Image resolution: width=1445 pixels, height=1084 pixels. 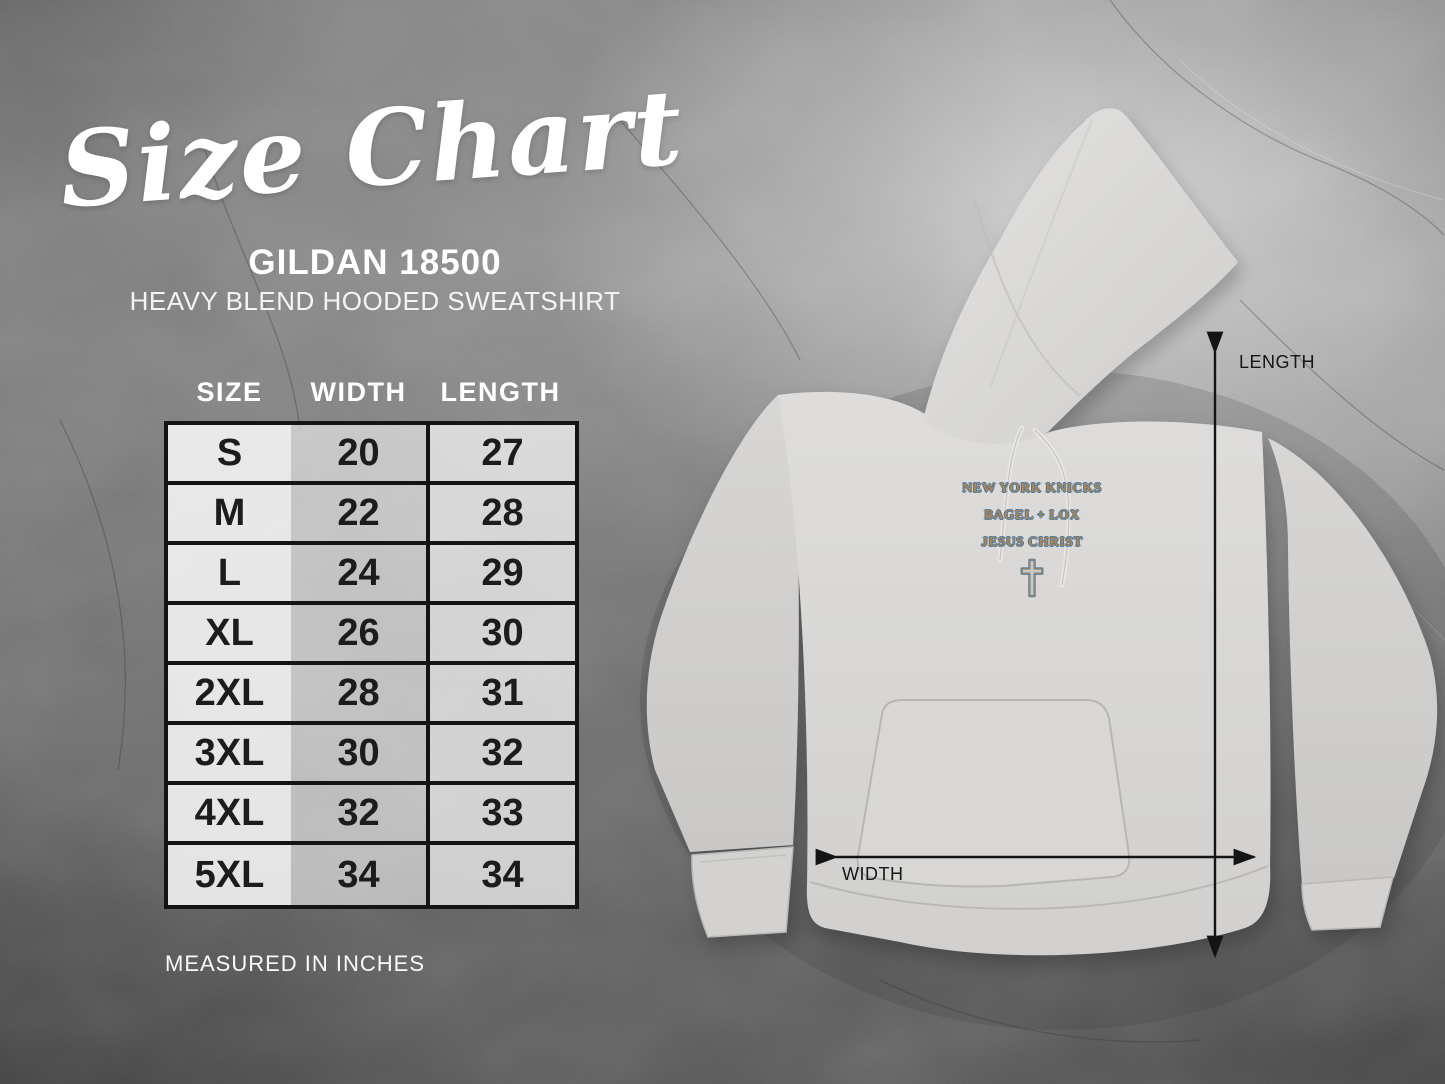 I want to click on print-line-3: JESUS CHRIST, so click(x=1032, y=541).